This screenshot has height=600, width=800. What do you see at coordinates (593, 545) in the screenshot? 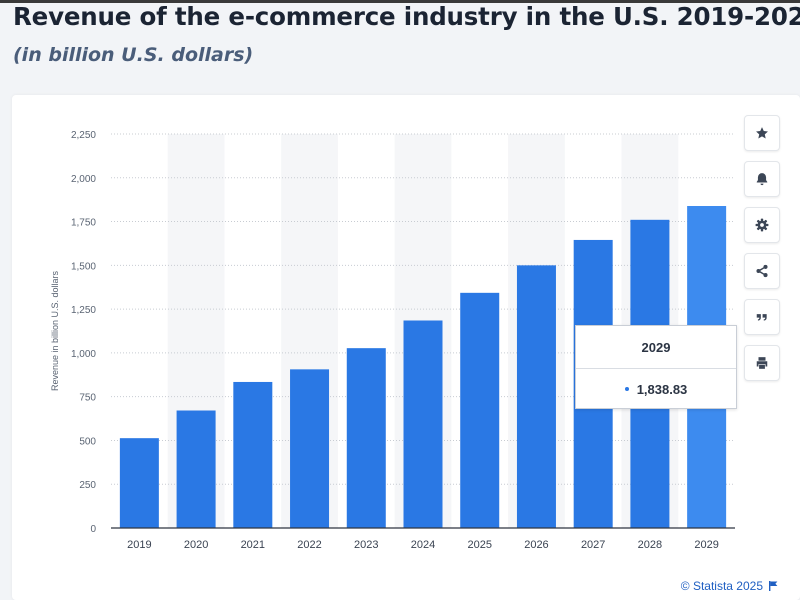
I see `x-tick-label: 2027` at bounding box center [593, 545].